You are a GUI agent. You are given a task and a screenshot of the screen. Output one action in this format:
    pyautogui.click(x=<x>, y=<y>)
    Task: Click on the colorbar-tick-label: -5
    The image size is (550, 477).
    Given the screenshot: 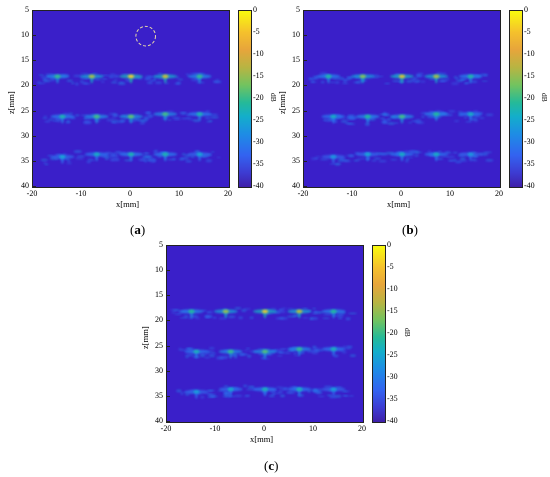 What is the action you would take?
    pyautogui.click(x=256, y=31)
    